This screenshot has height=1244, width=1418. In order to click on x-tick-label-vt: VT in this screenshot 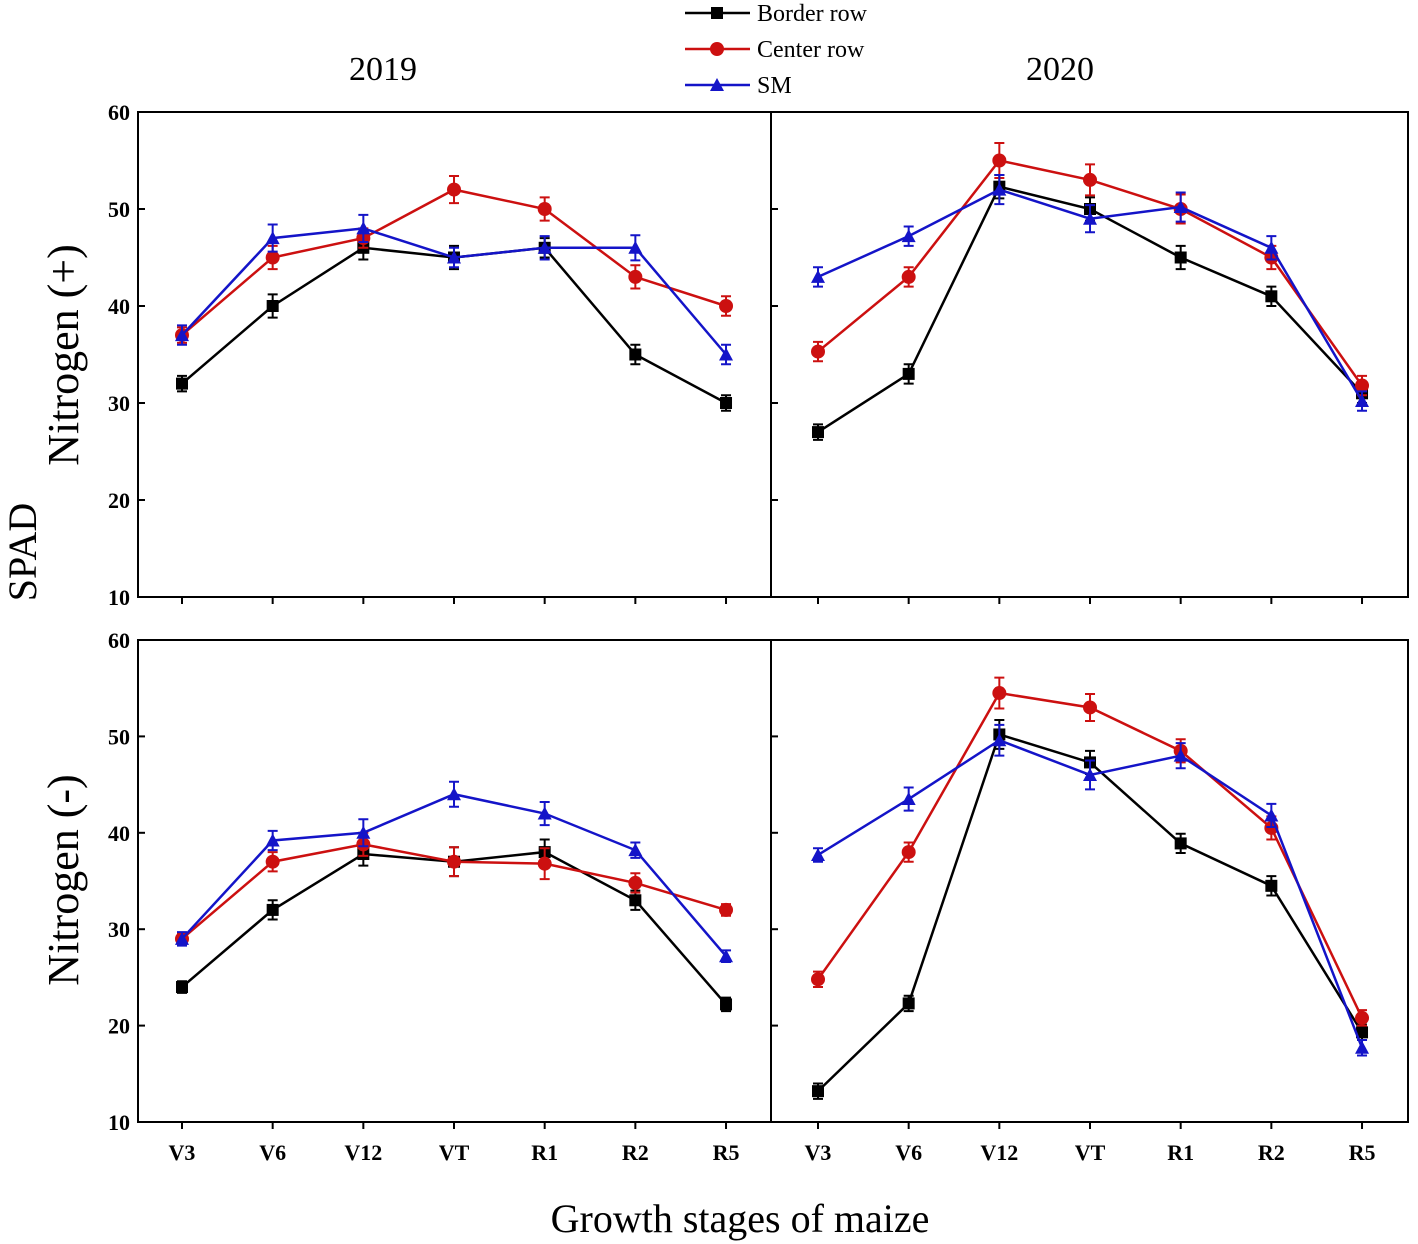, I will do `click(1090, 1152)`.